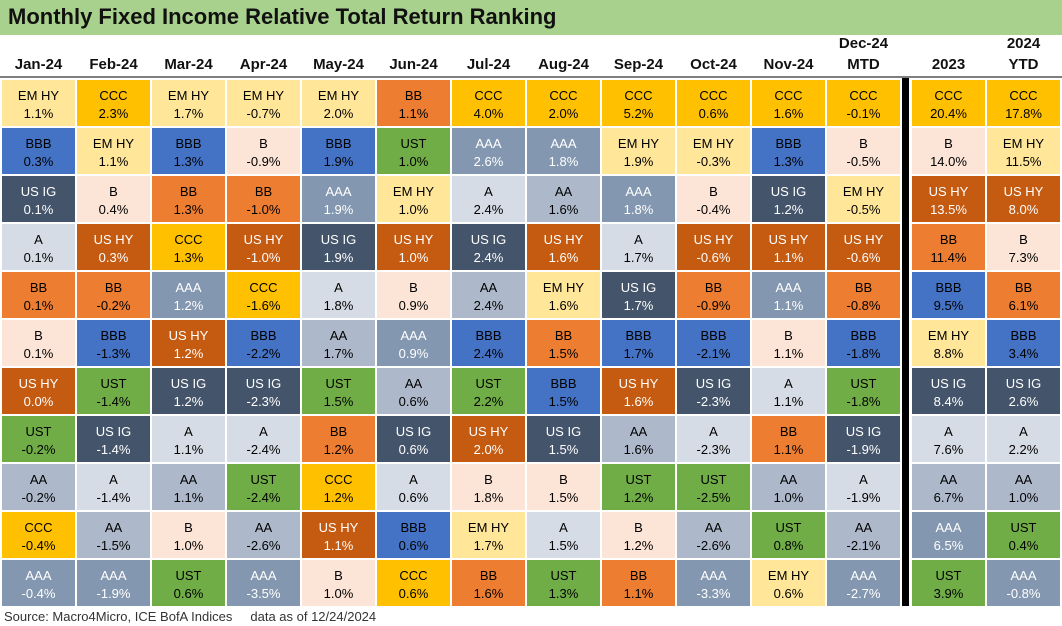 The image size is (1062, 626). I want to click on ranking-cell: BB 1.6%, so click(488, 583).